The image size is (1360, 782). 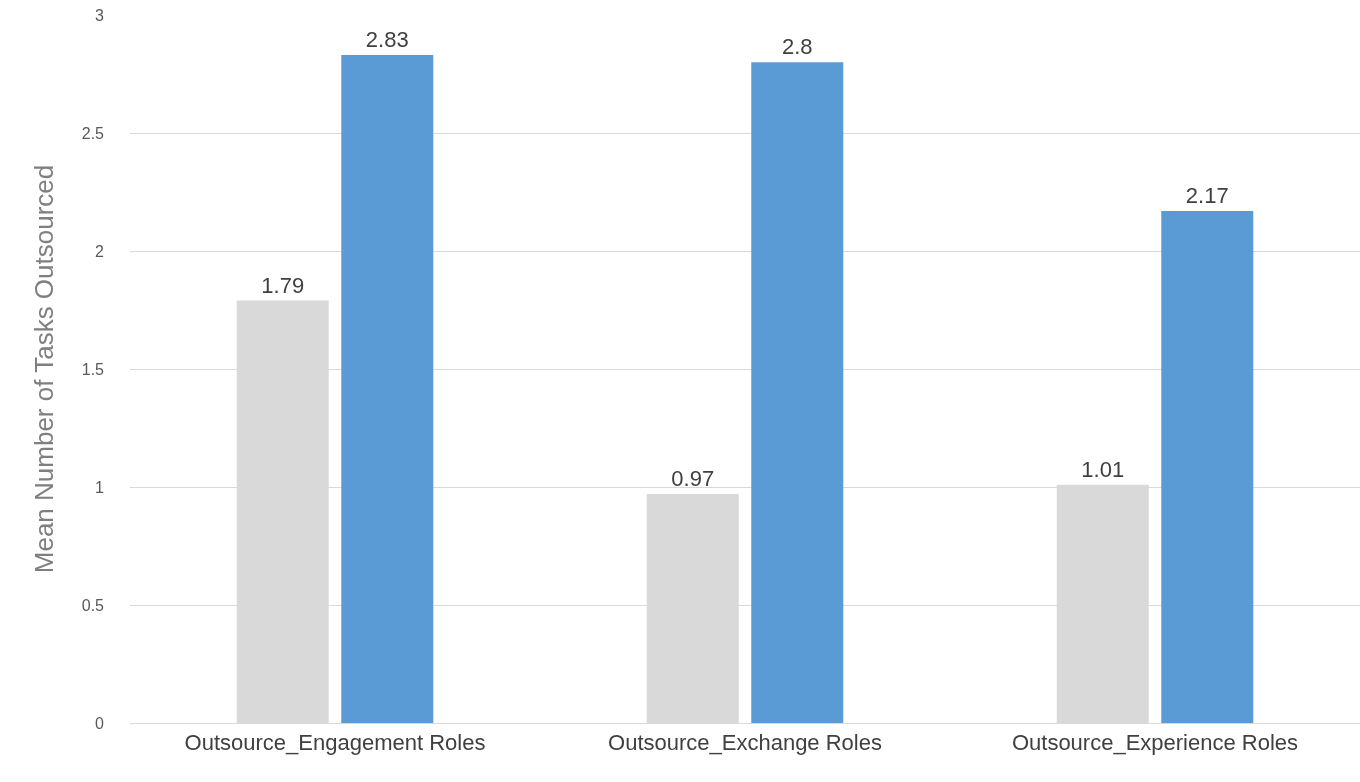 I want to click on data-label: 2.83, so click(x=387, y=40).